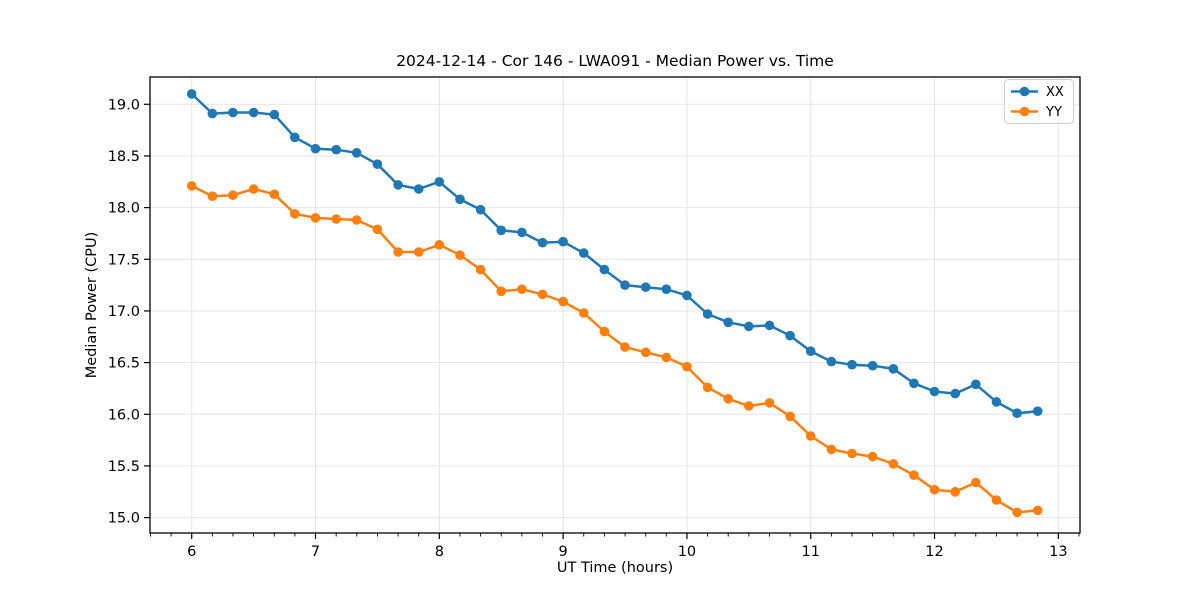 This screenshot has height=600, width=1200. I want to click on x-tick-label: 7, so click(315, 552).